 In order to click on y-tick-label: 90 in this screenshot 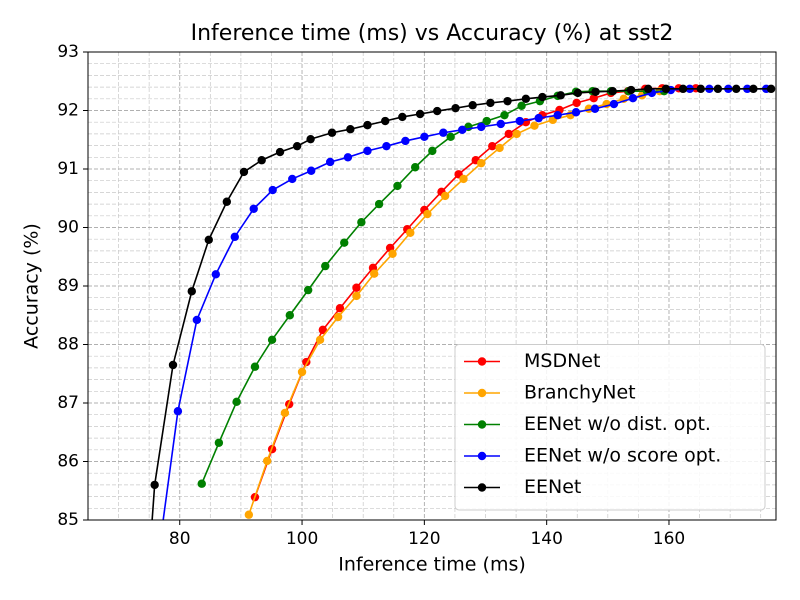, I will do `click(68, 228)`.